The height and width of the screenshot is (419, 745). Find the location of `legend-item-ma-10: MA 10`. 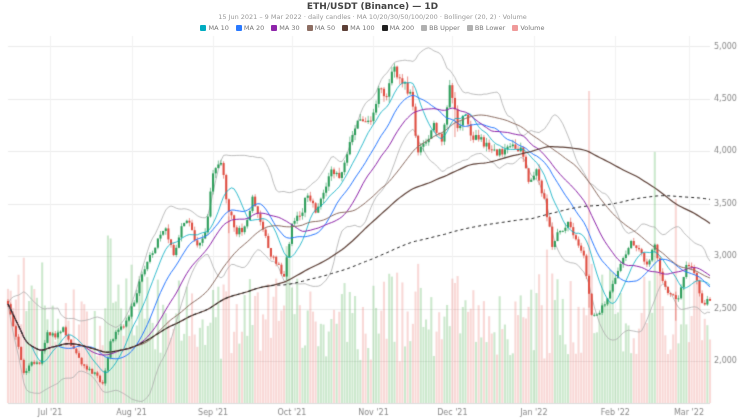

legend-item-ma-10: MA 10 is located at coordinates (214, 28).